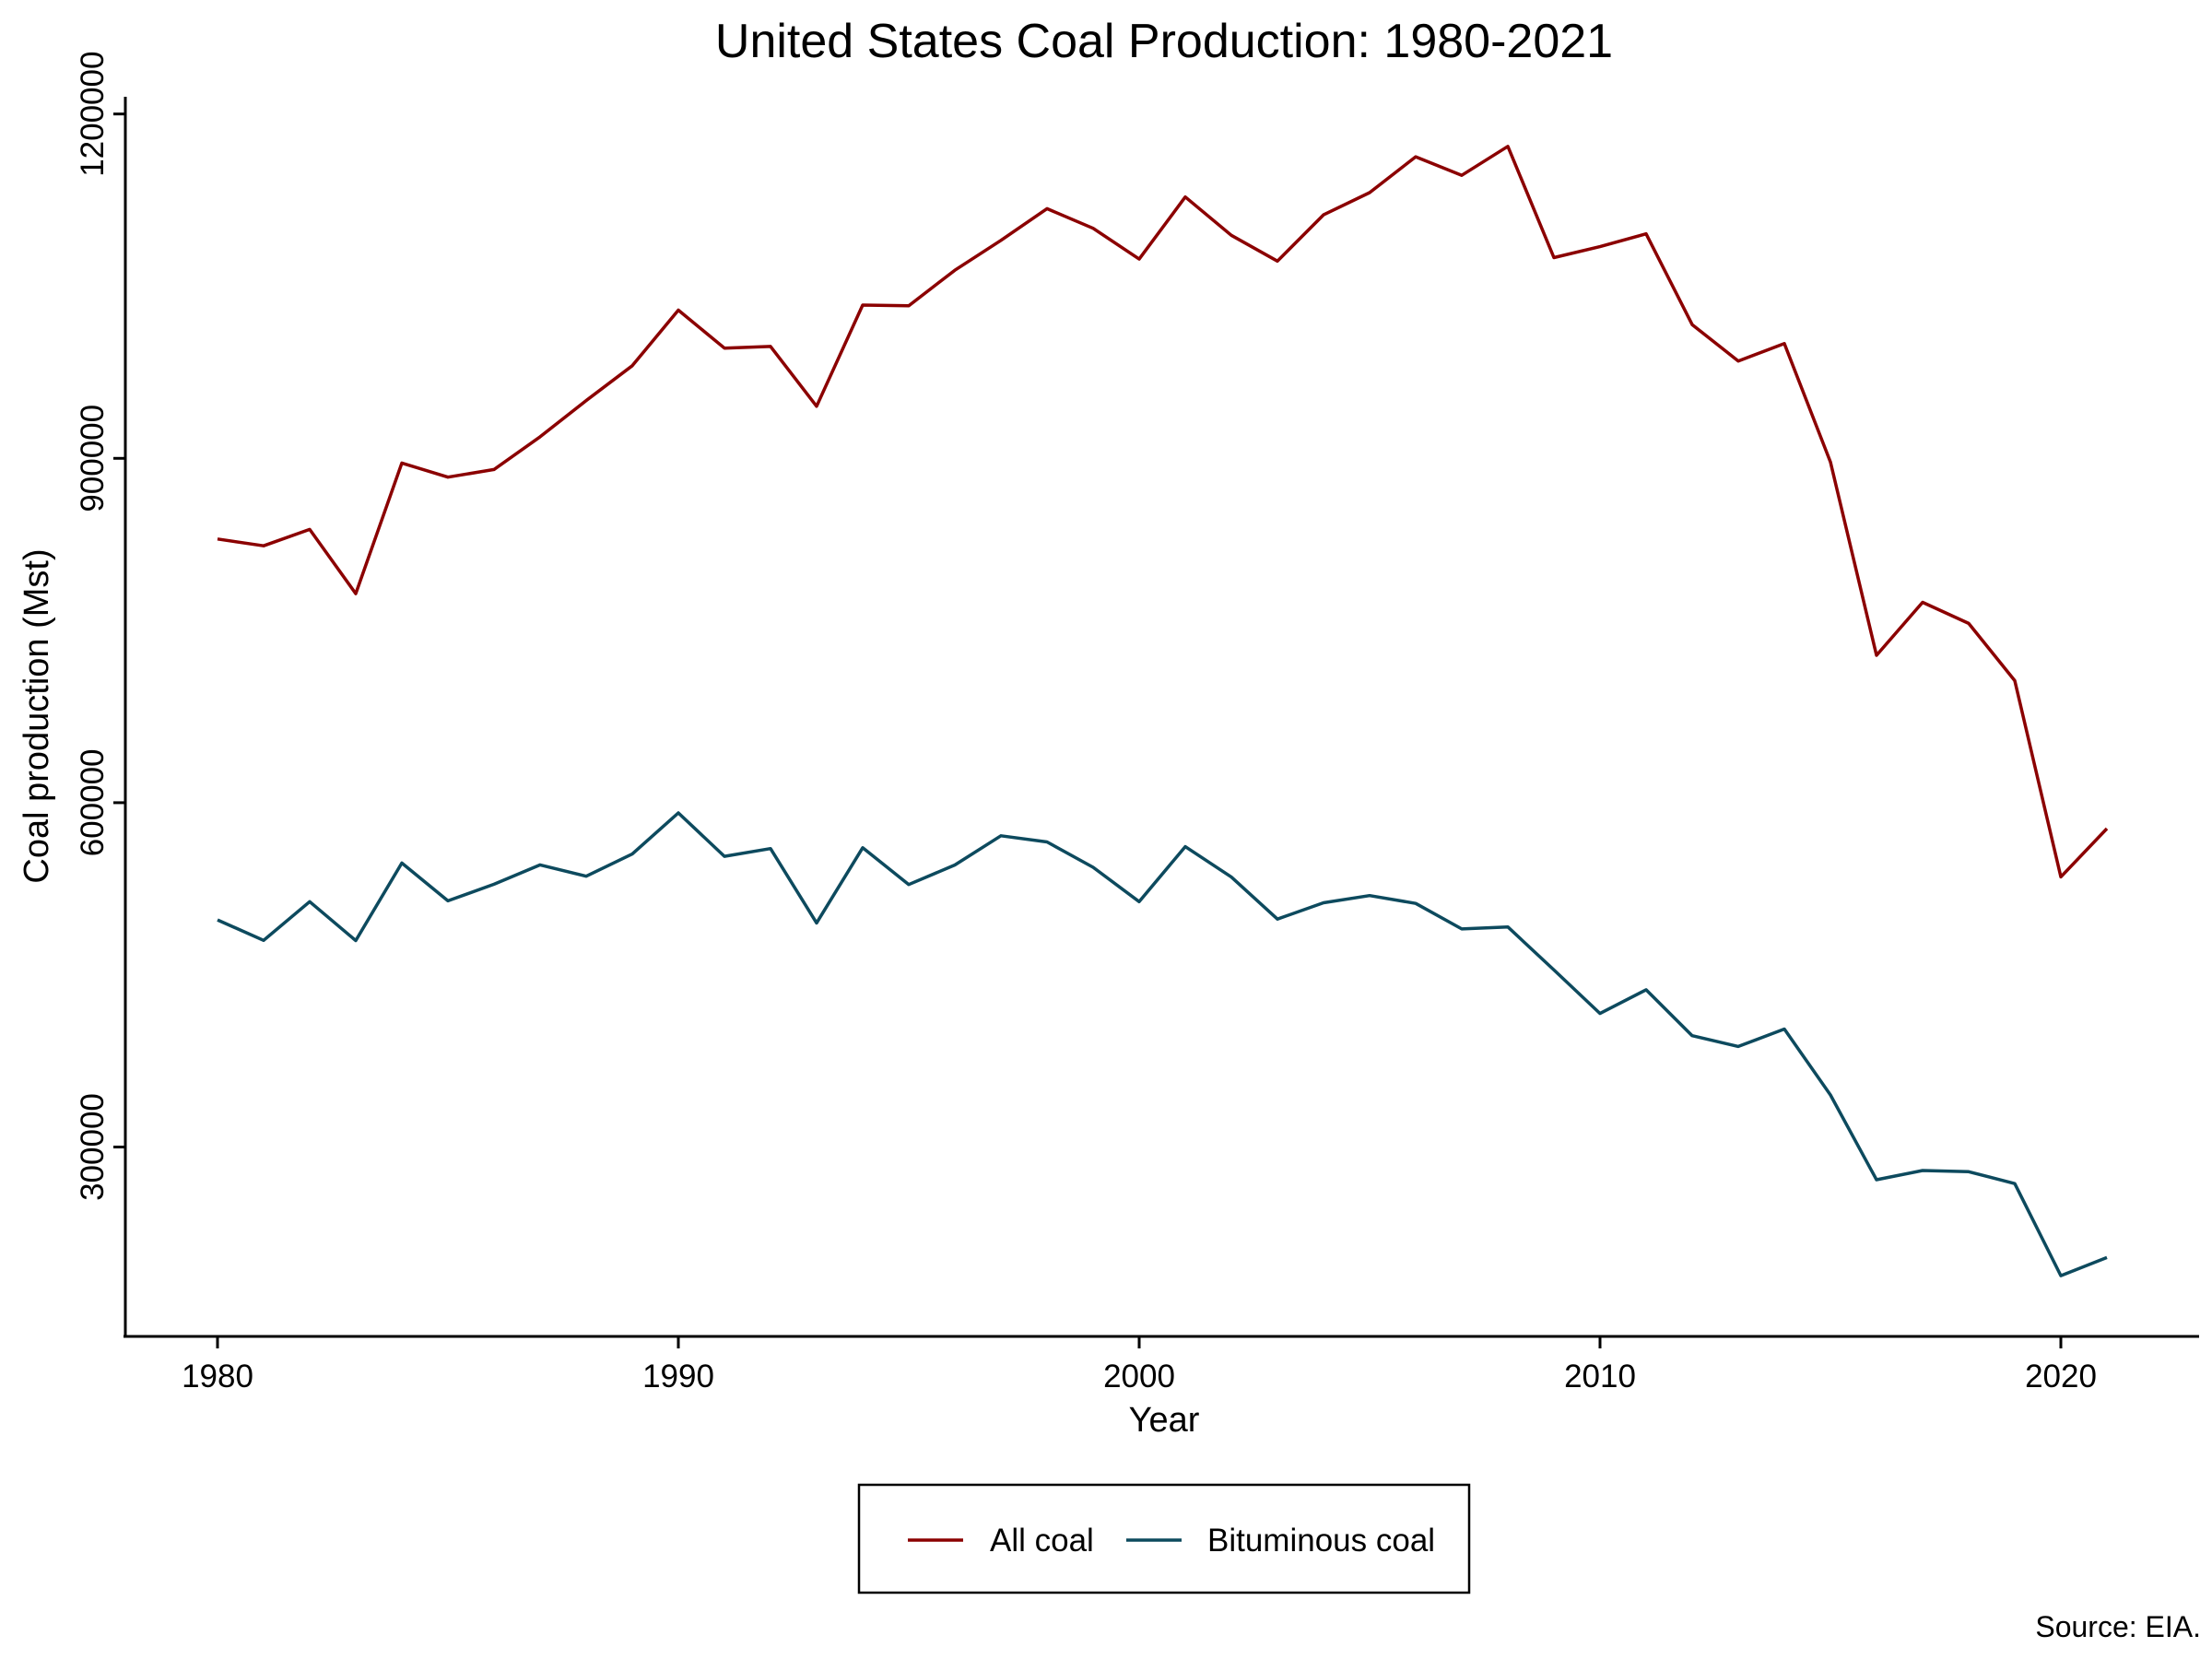 Image resolution: width=2212 pixels, height=1659 pixels. What do you see at coordinates (2118, 1626) in the screenshot?
I see `source-note: Source: EIA.` at bounding box center [2118, 1626].